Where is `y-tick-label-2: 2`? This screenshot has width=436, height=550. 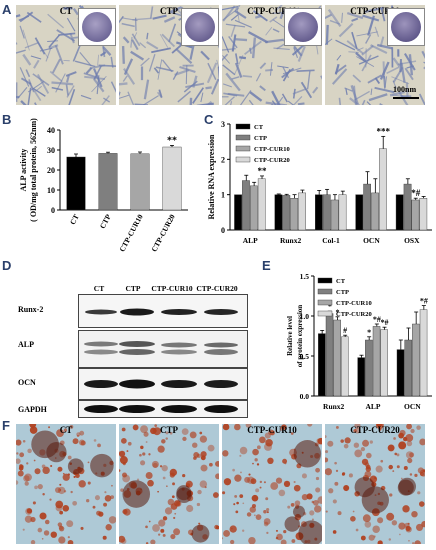 y-tick-label-2: 2 is located at coordinates (223, 159).